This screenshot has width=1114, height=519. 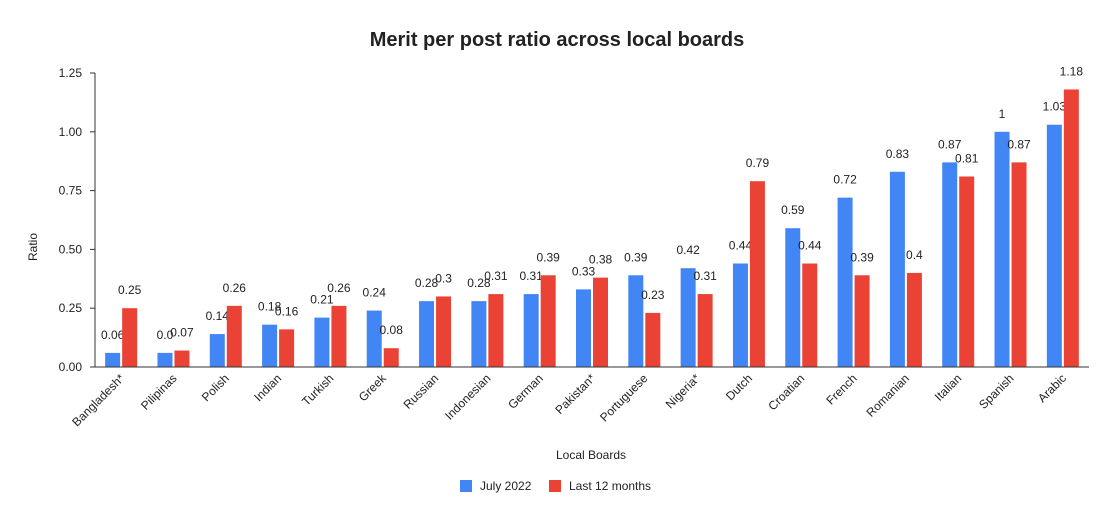 What do you see at coordinates (33, 247) in the screenshot?
I see `y-axis-label: Ratio` at bounding box center [33, 247].